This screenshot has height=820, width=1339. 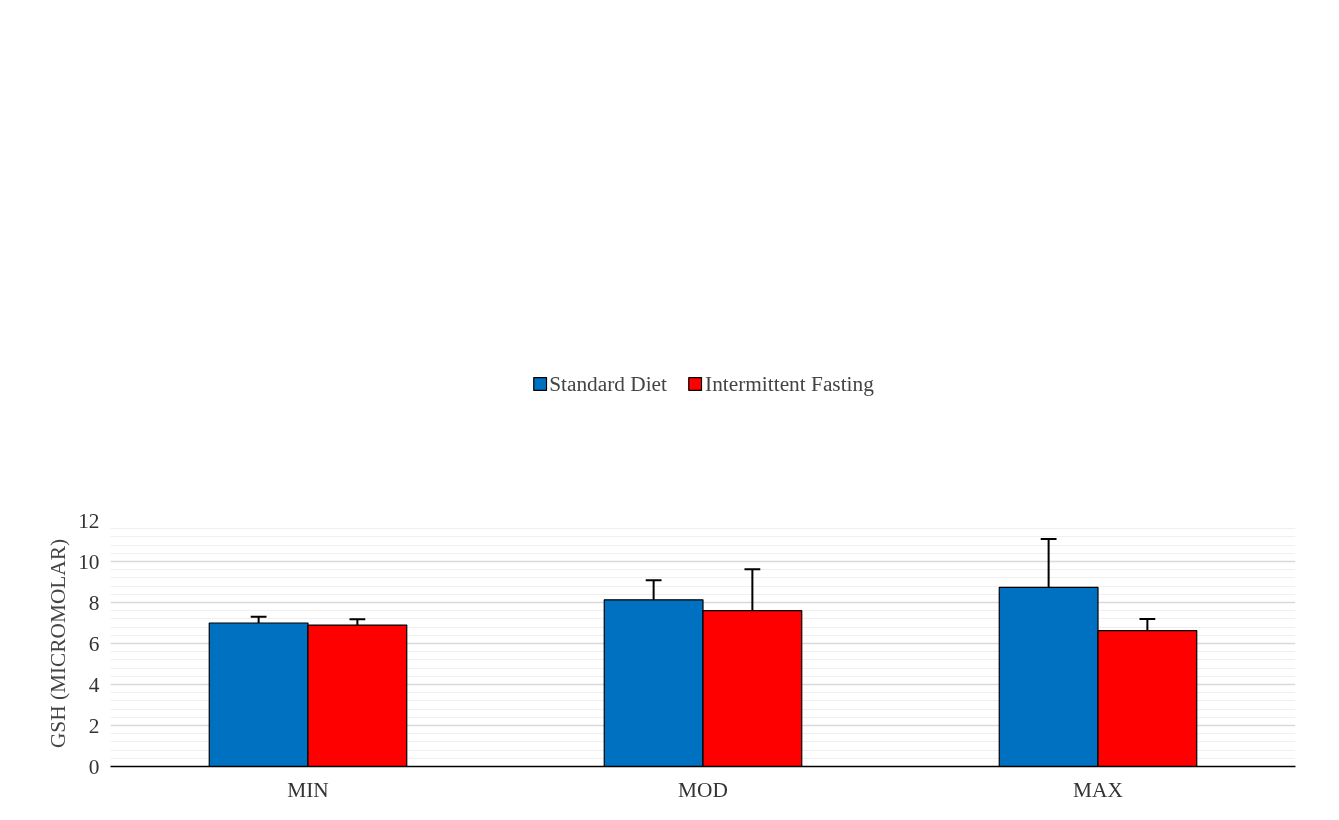 I want to click on x-tick-label: MOD, so click(x=703, y=789).